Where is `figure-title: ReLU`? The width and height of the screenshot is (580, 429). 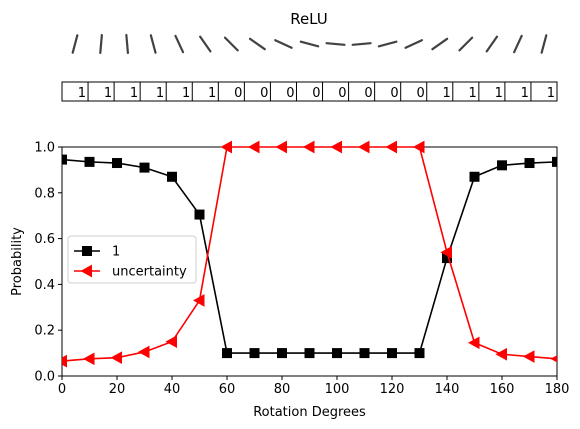 figure-title: ReLU is located at coordinates (309, 19).